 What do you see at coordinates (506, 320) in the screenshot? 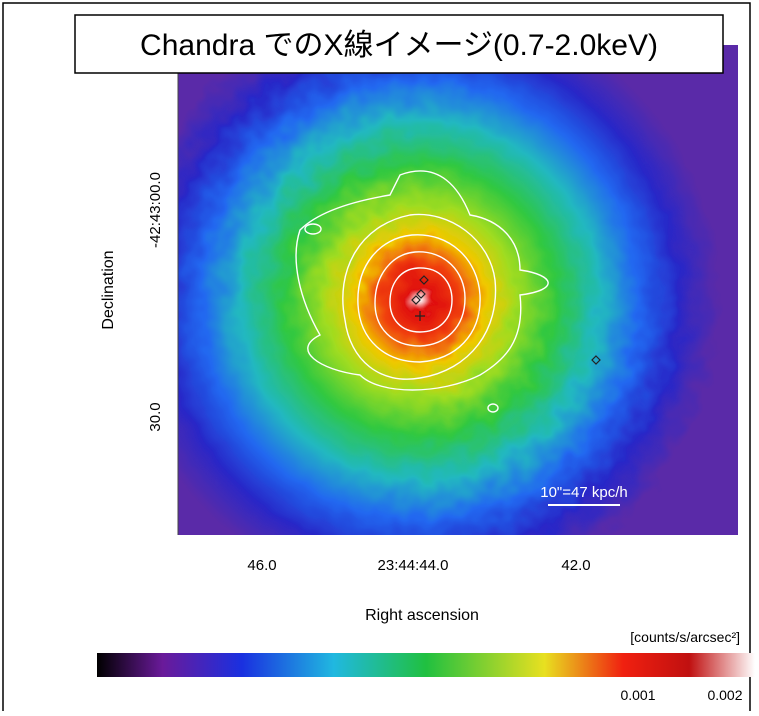
I see `markers` at bounding box center [506, 320].